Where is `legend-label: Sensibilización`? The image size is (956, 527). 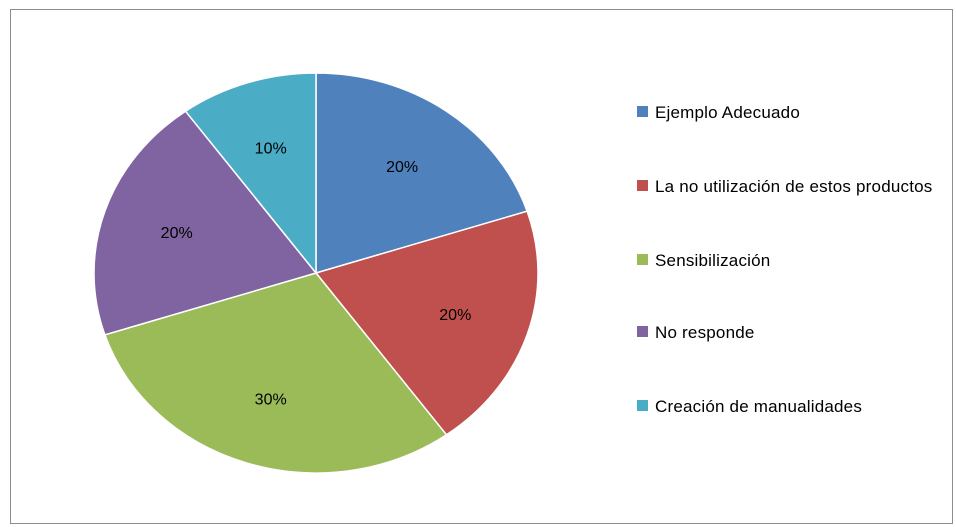
legend-label: Sensibilización is located at coordinates (713, 260).